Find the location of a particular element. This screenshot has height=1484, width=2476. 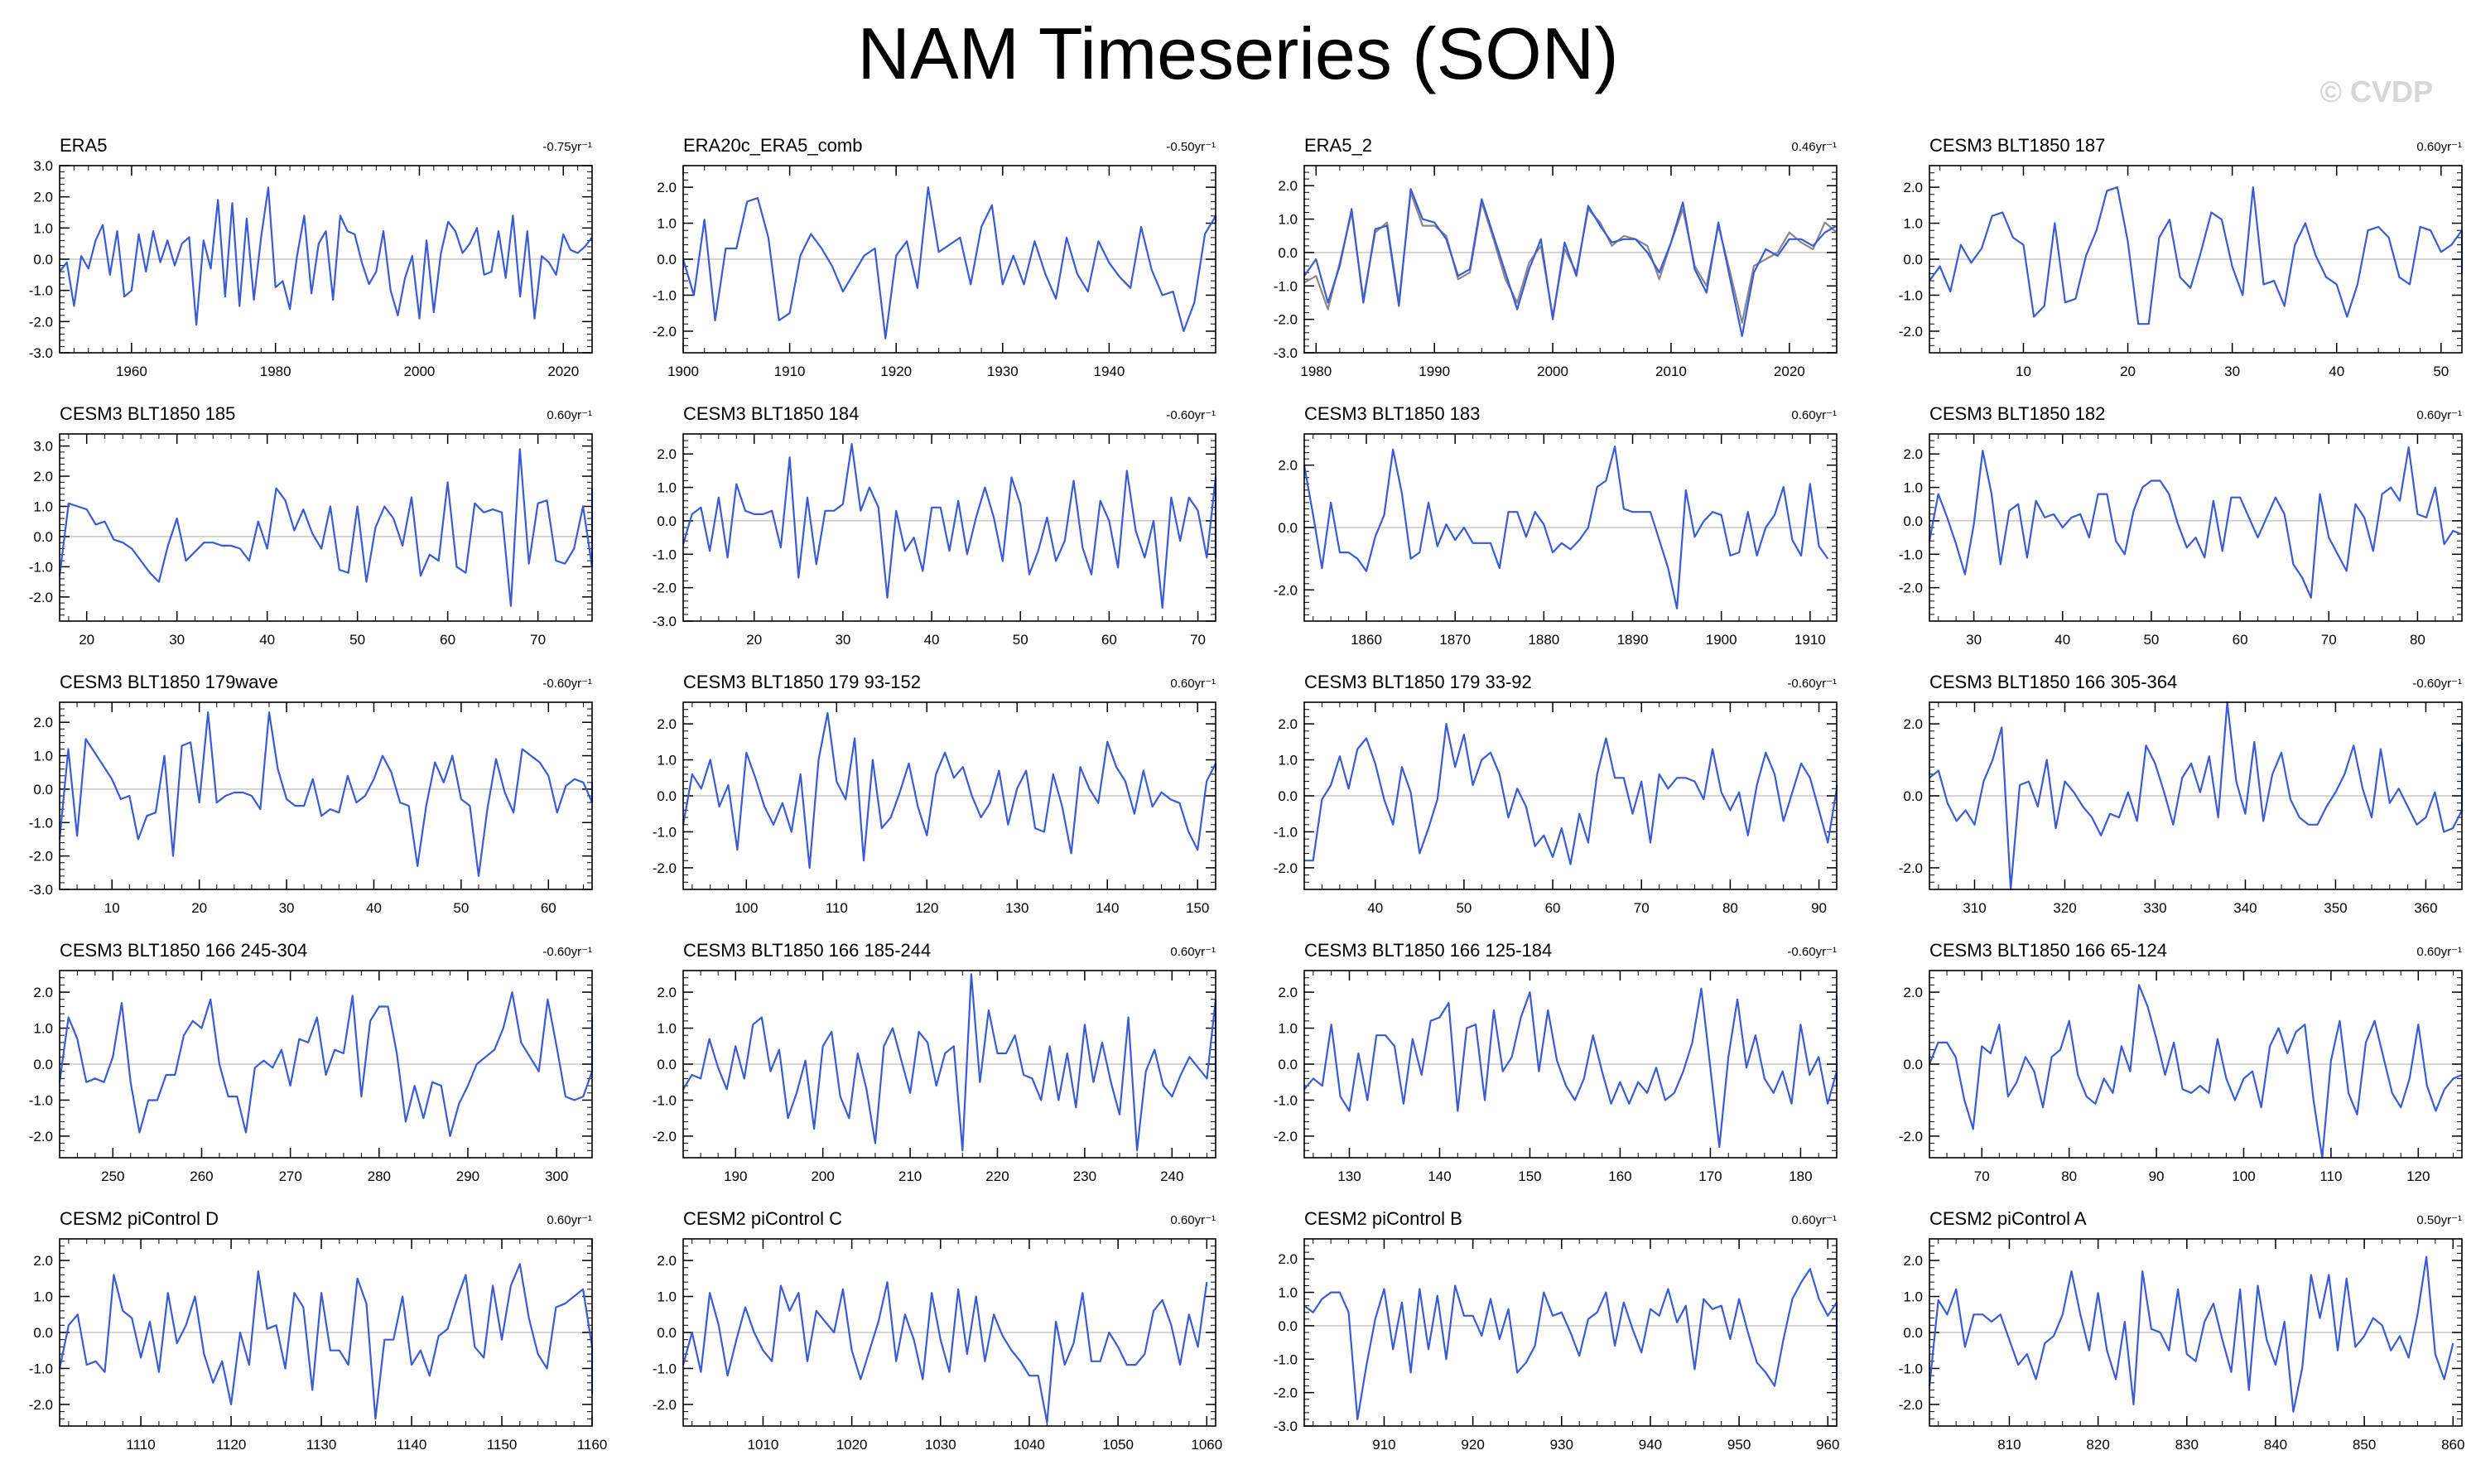

panel-title: ERA5_2 is located at coordinates (1338, 145).